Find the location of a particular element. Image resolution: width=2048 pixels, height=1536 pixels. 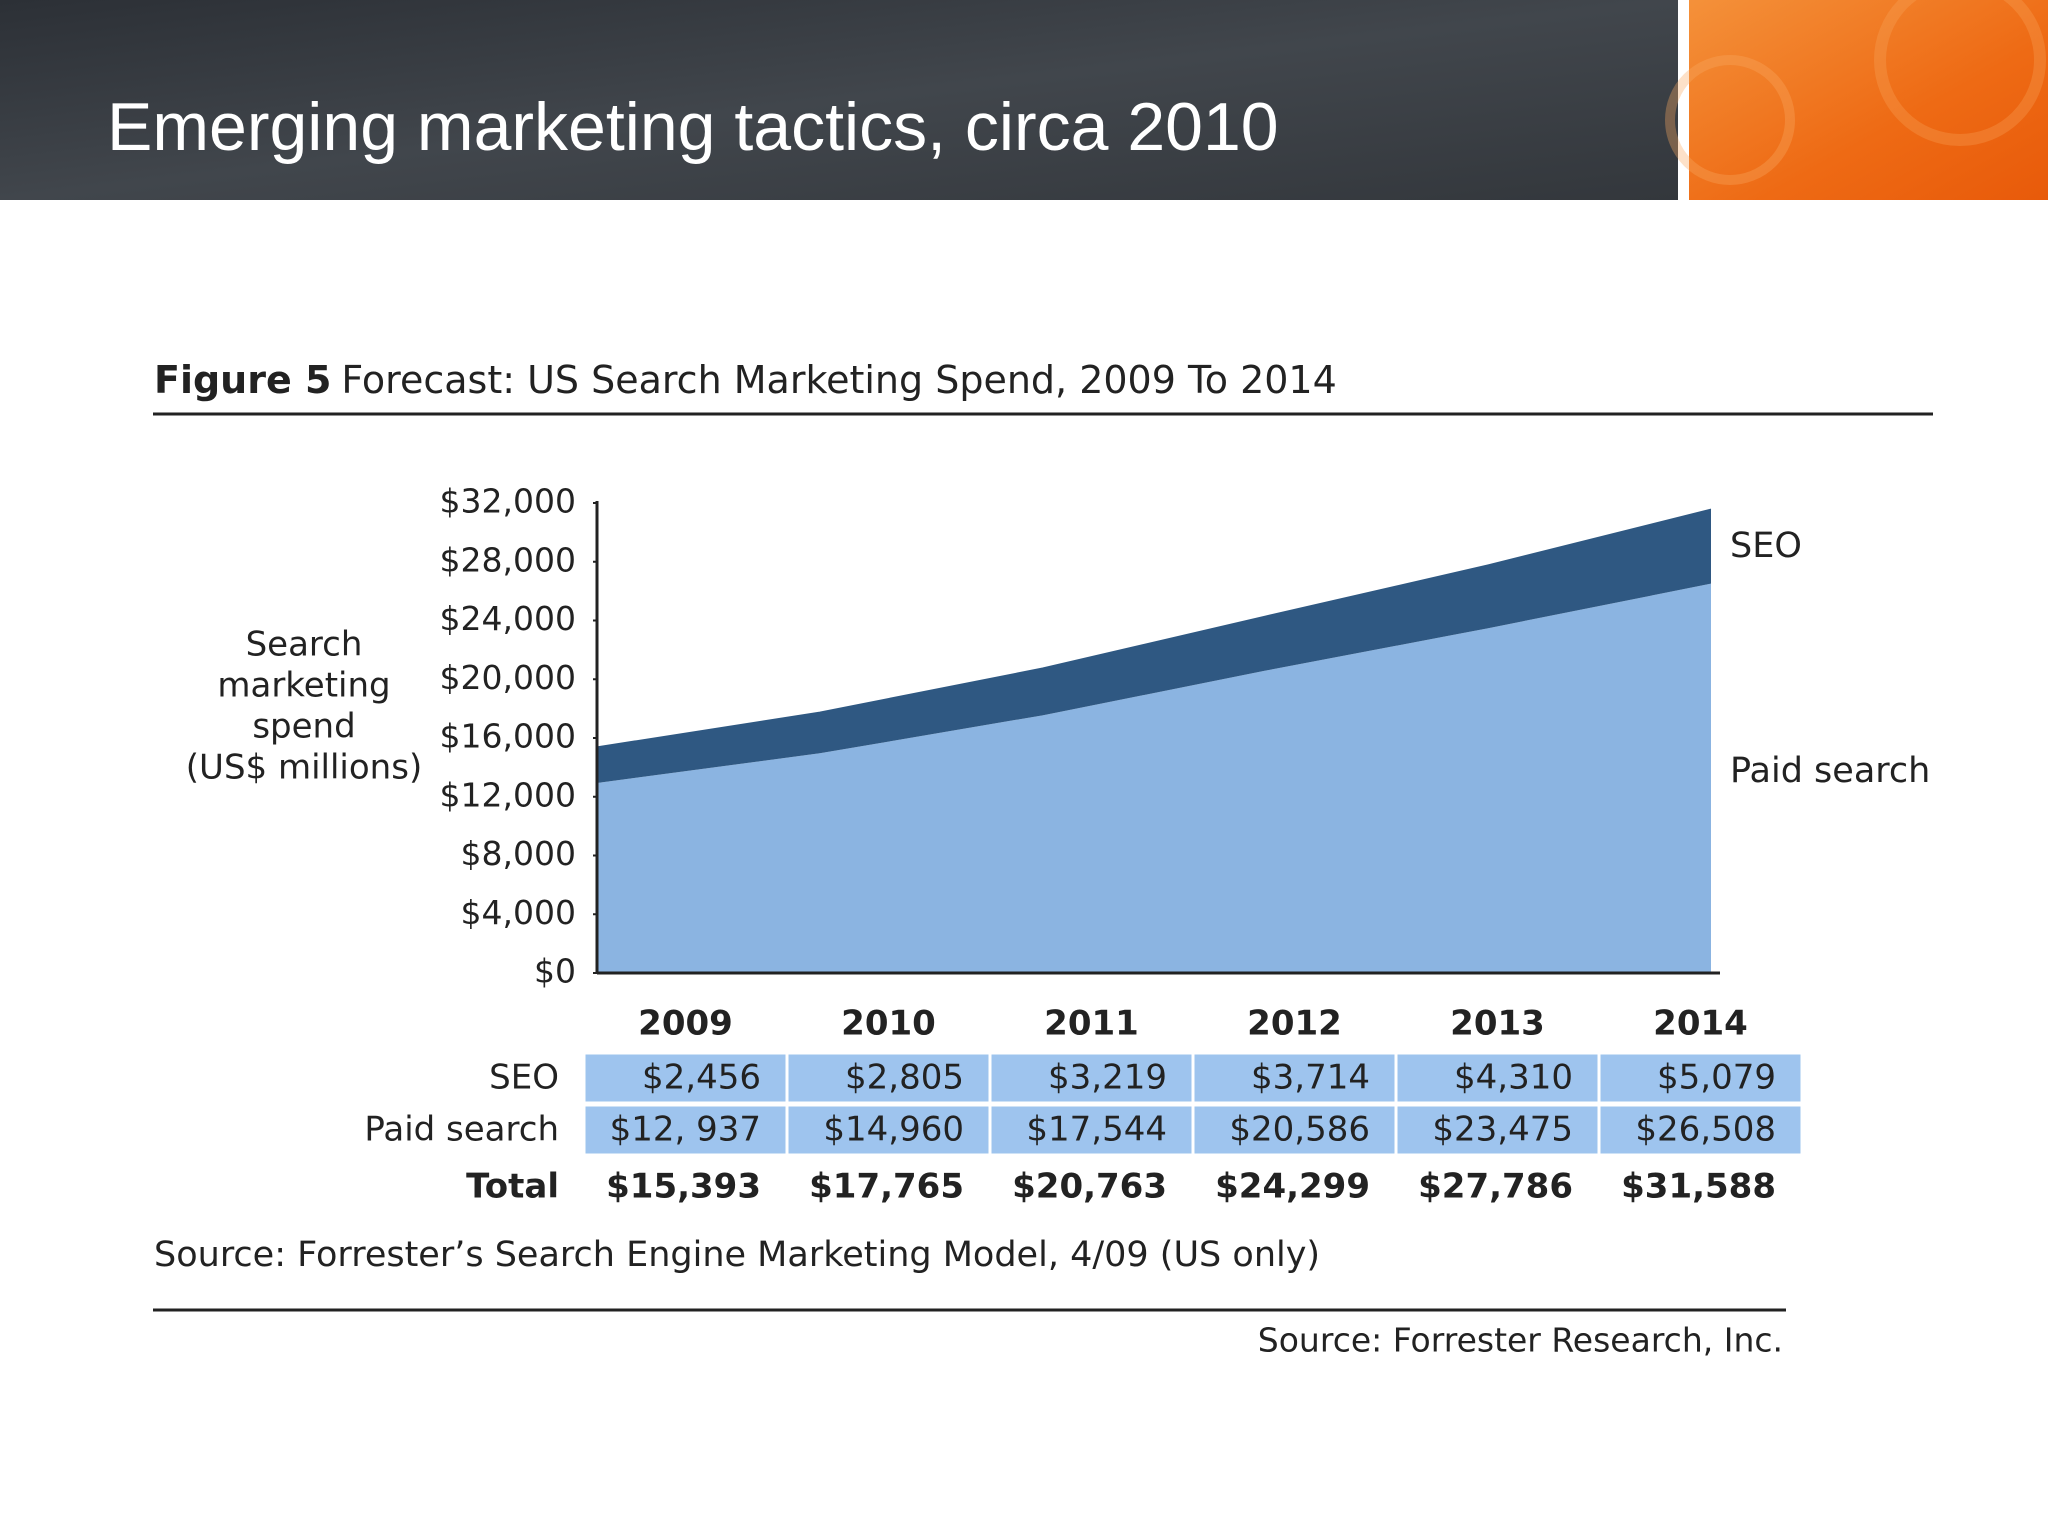

total-value: $15,393 is located at coordinates (683, 1187).